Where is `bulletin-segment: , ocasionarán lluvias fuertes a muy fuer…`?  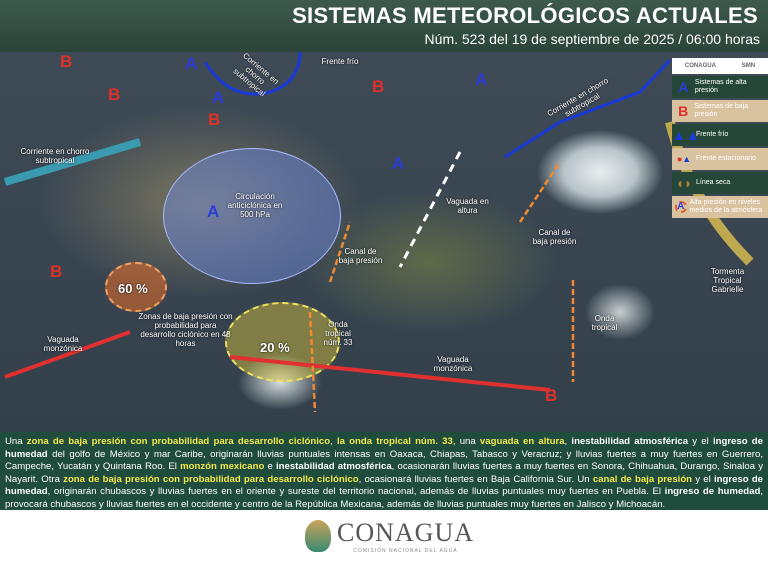 bulletin-segment: , ocasionarán lluvias fuertes a muy fuer… is located at coordinates (384, 473).